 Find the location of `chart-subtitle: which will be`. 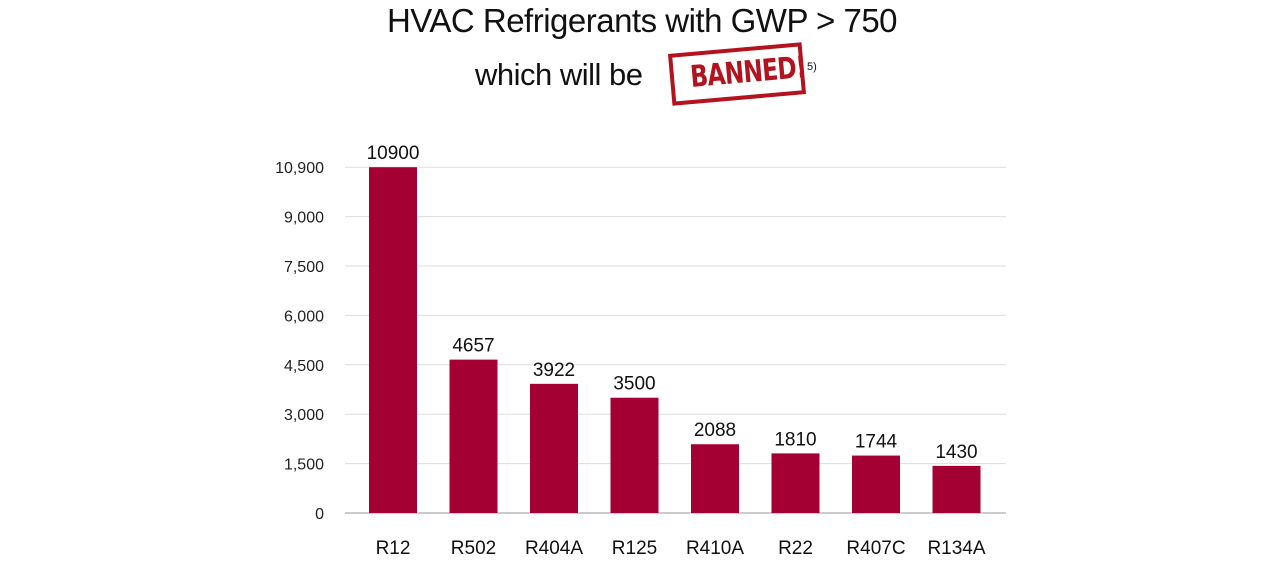

chart-subtitle: which will be is located at coordinates (559, 74).